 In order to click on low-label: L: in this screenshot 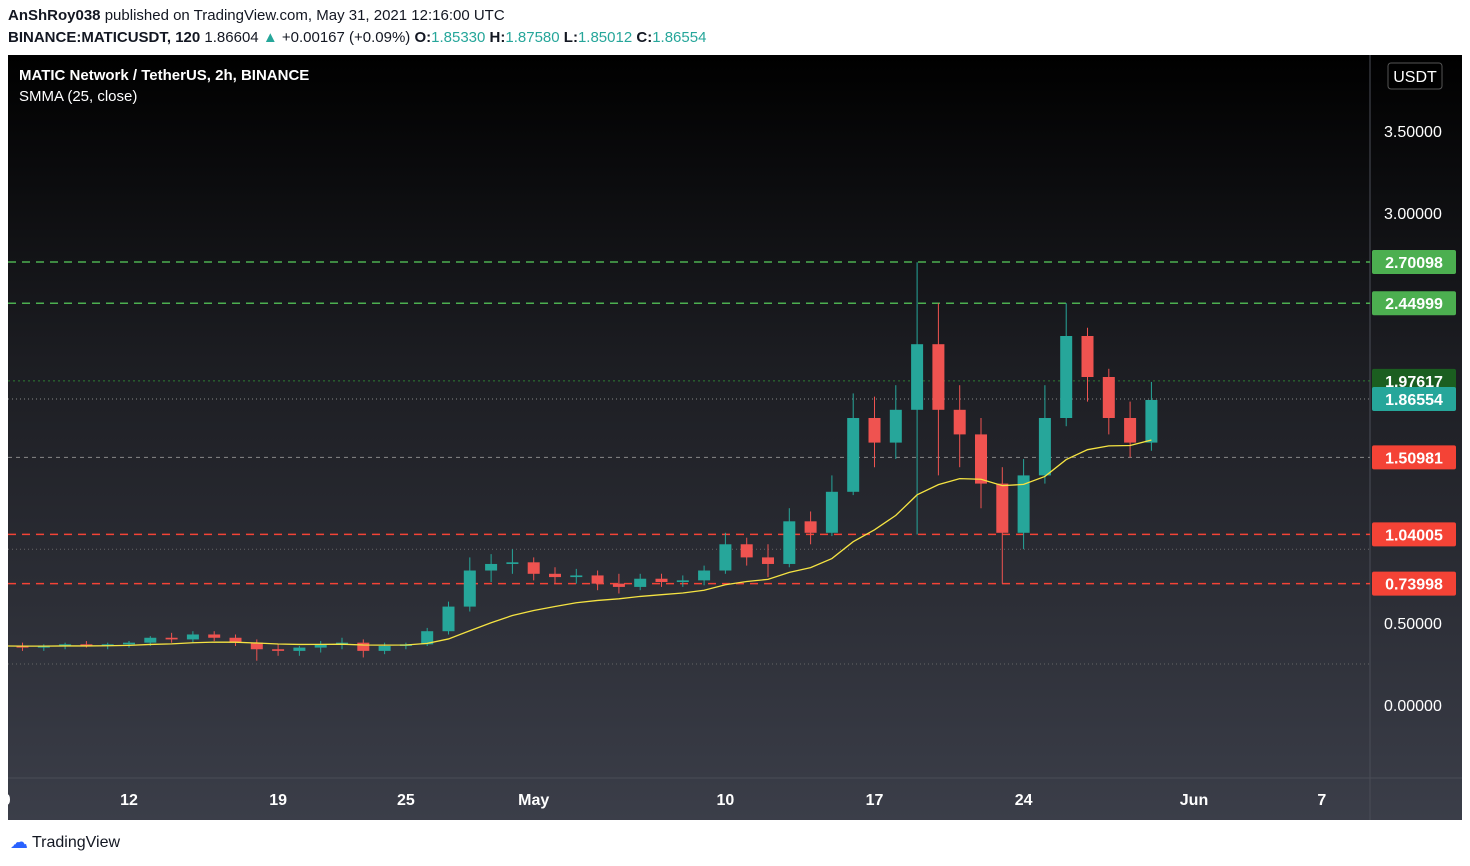, I will do `click(570, 37)`.